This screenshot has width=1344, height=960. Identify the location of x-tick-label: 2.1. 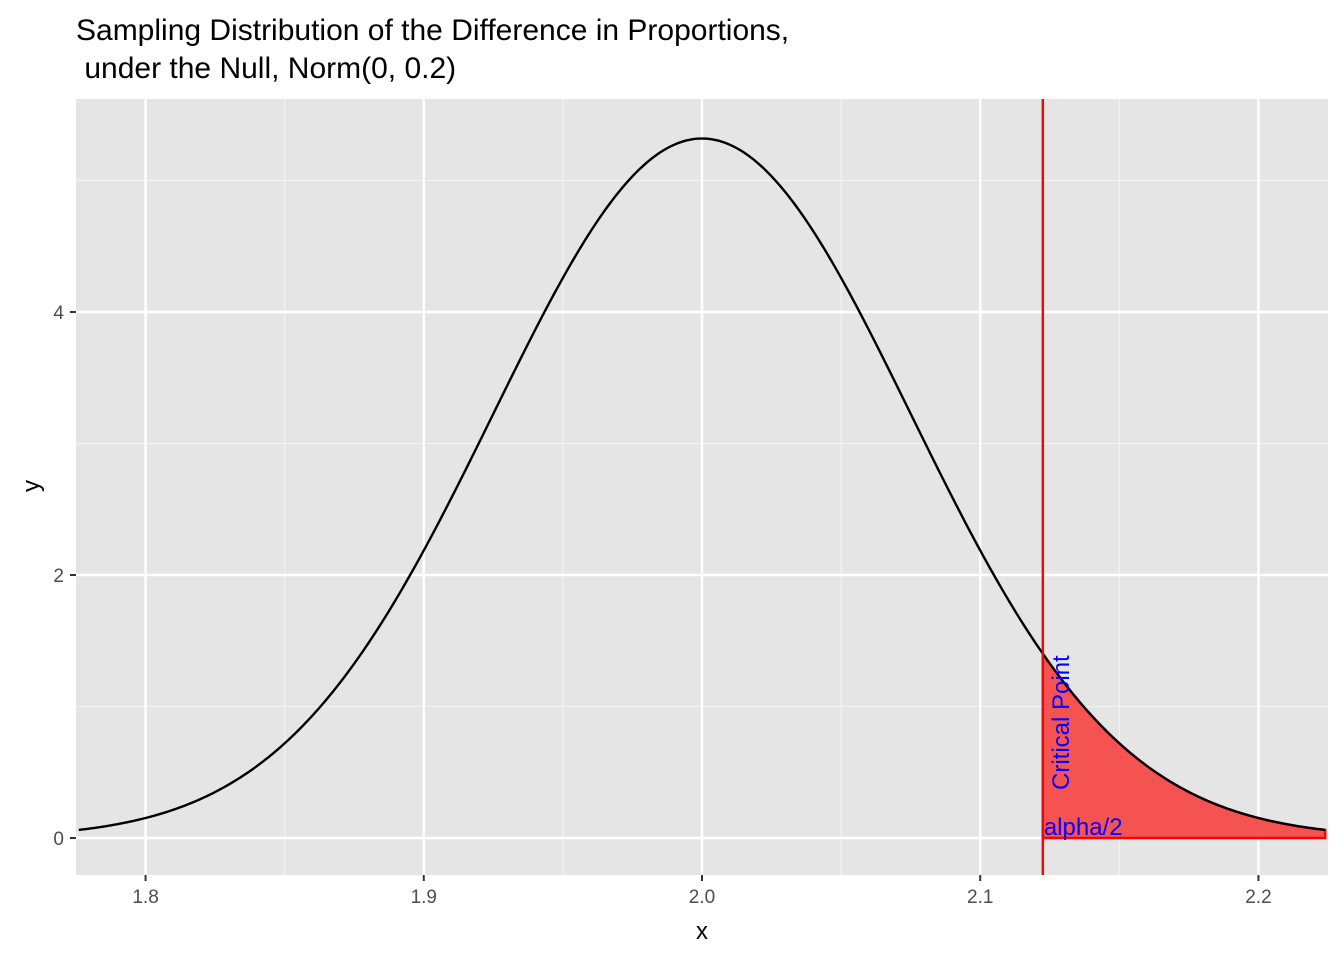
(980, 897).